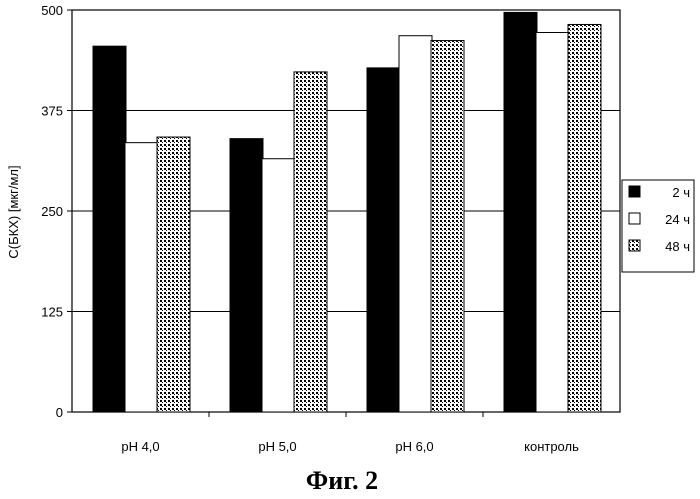 The width and height of the screenshot is (700, 499). Describe the element at coordinates (246, 275) in the screenshot. I see `bar-2ч-1` at that location.